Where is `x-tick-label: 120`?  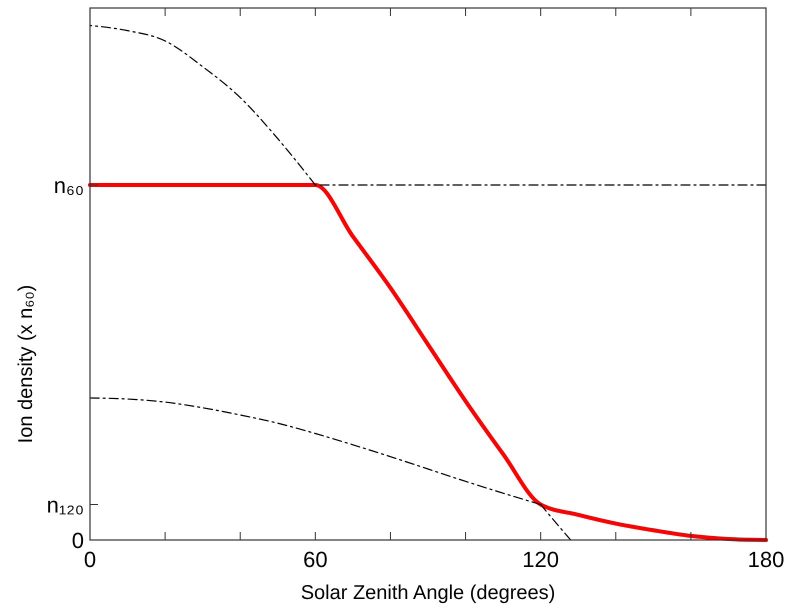 x-tick-label: 120 is located at coordinates (541, 559).